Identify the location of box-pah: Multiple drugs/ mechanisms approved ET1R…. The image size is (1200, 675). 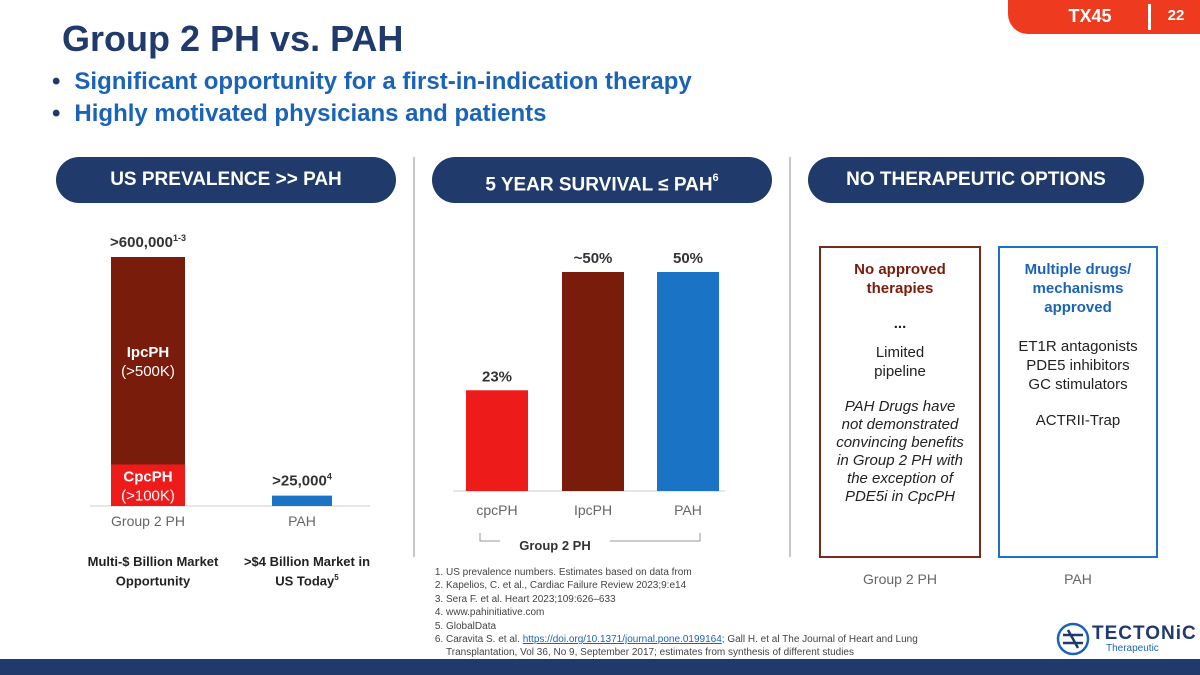
(1078, 402).